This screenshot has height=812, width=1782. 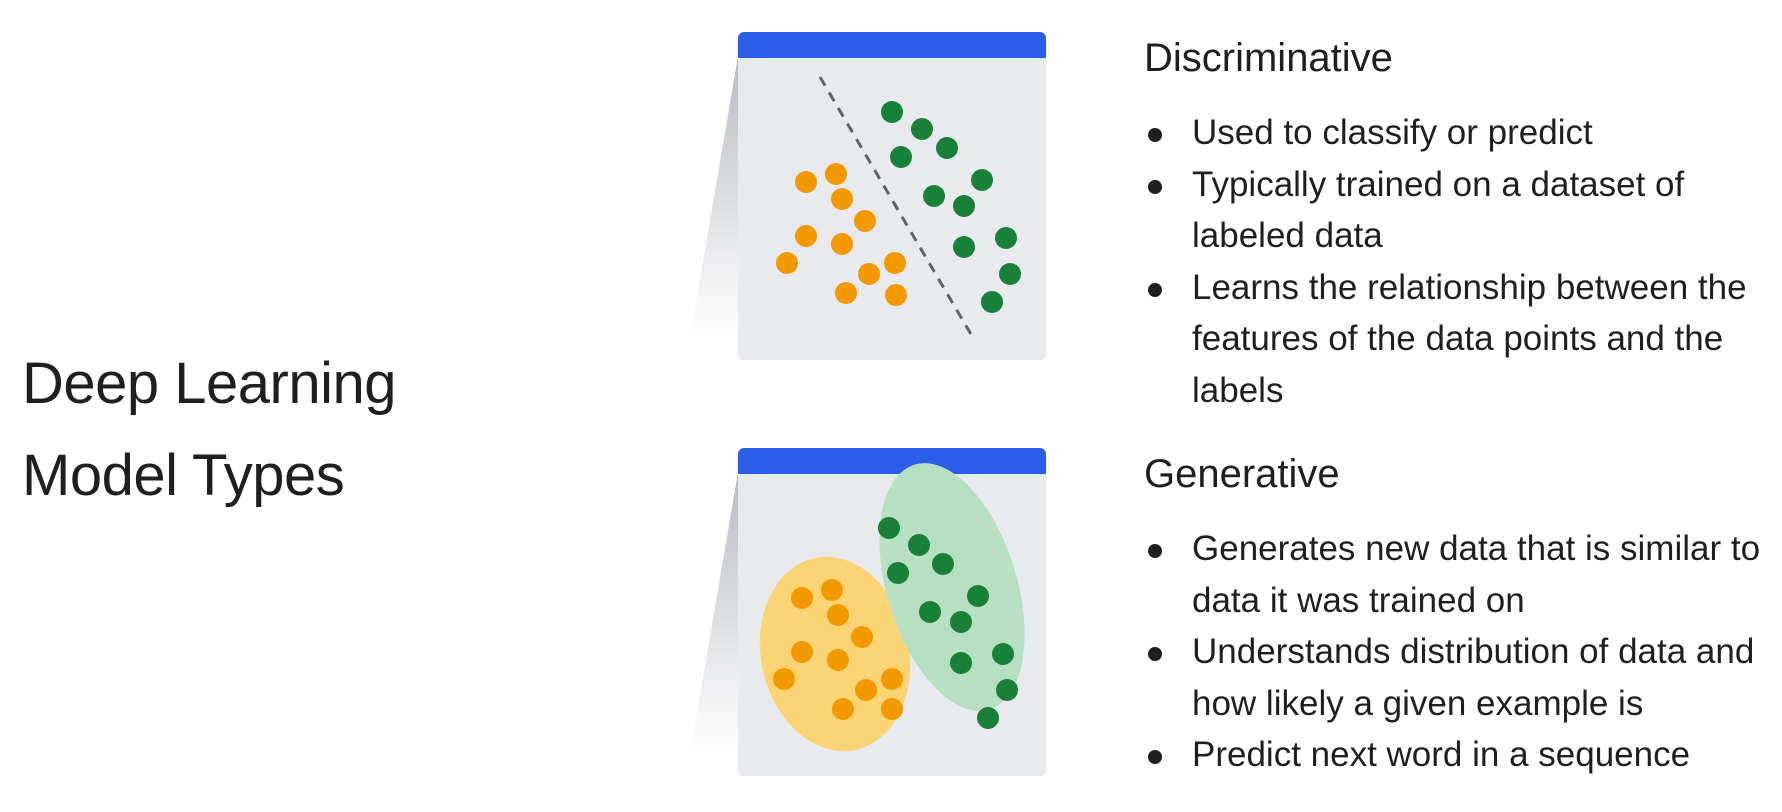 I want to click on decision-boundary, so click(x=896, y=206).